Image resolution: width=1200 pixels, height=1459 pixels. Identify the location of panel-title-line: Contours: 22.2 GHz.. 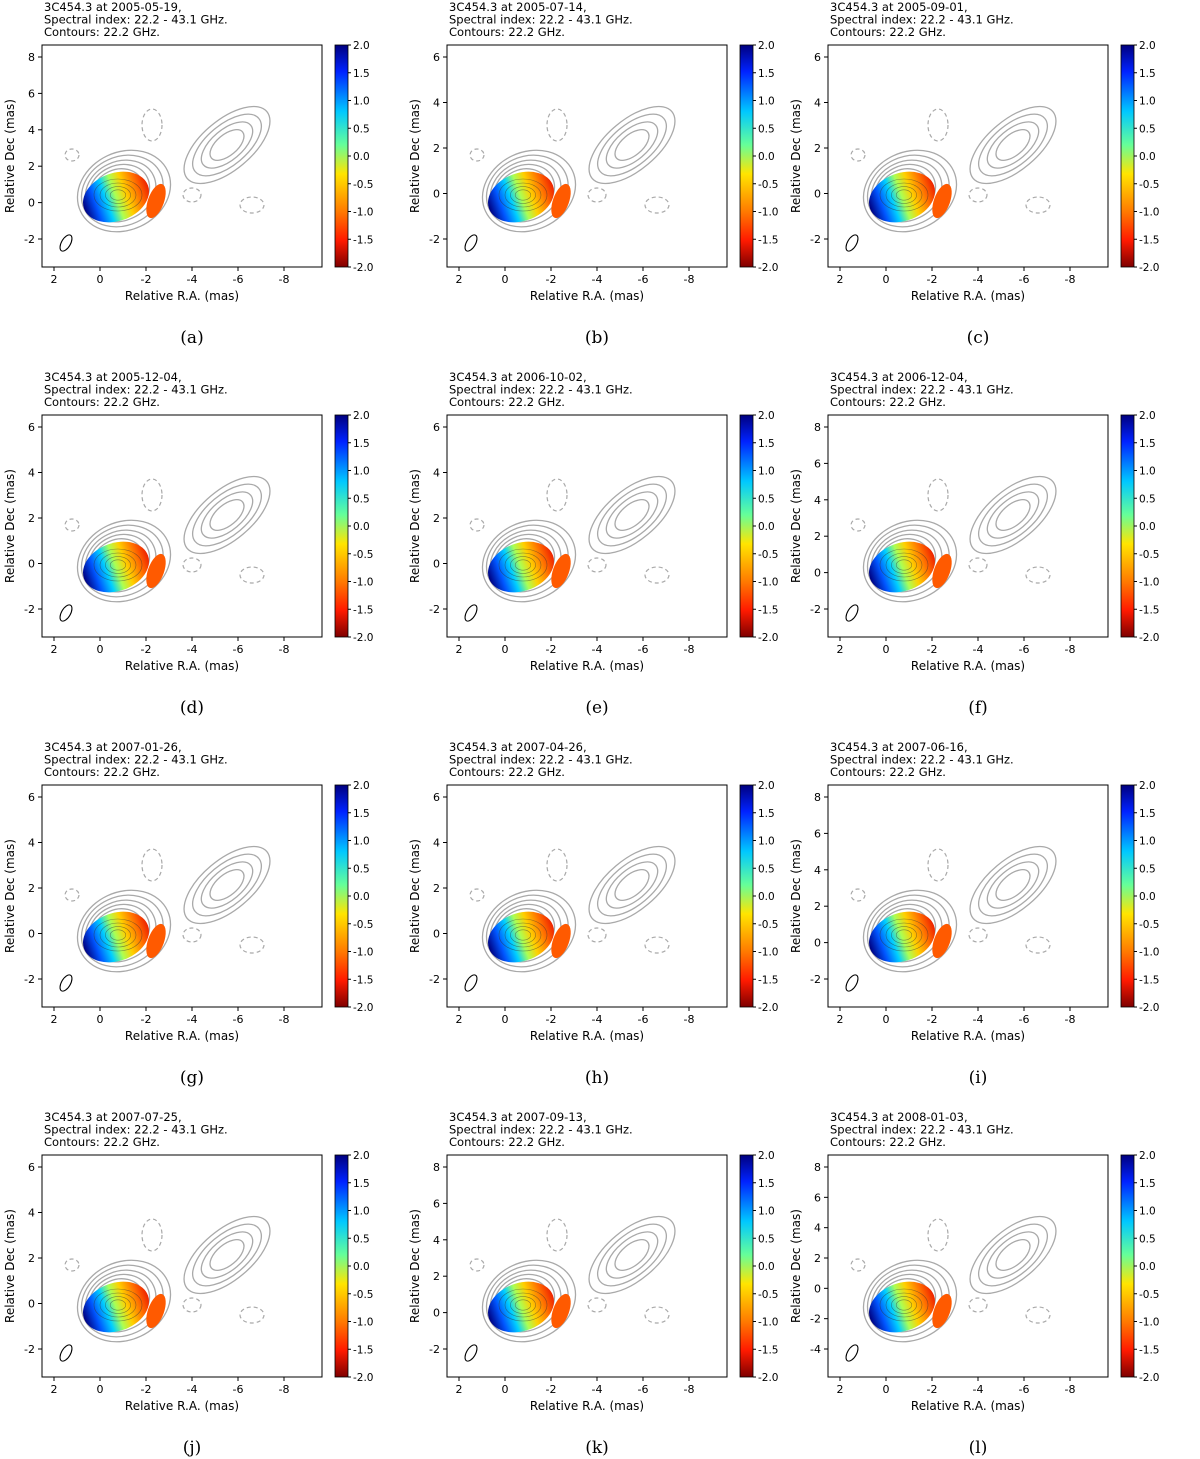
(507, 772).